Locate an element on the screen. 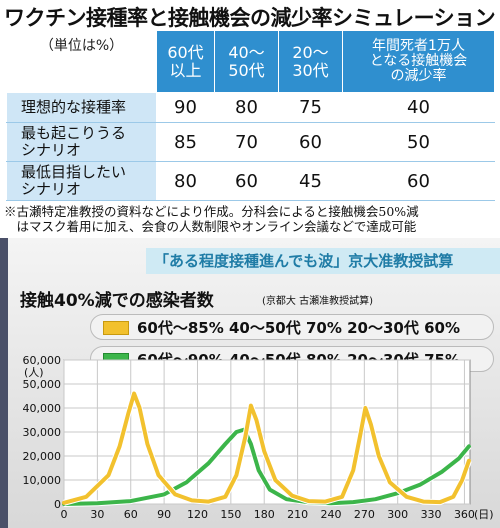 This screenshot has width=500, height=528. legend-item-yellow: 60代～85% 40～50代 70% 20～30代 60% is located at coordinates (292, 327).